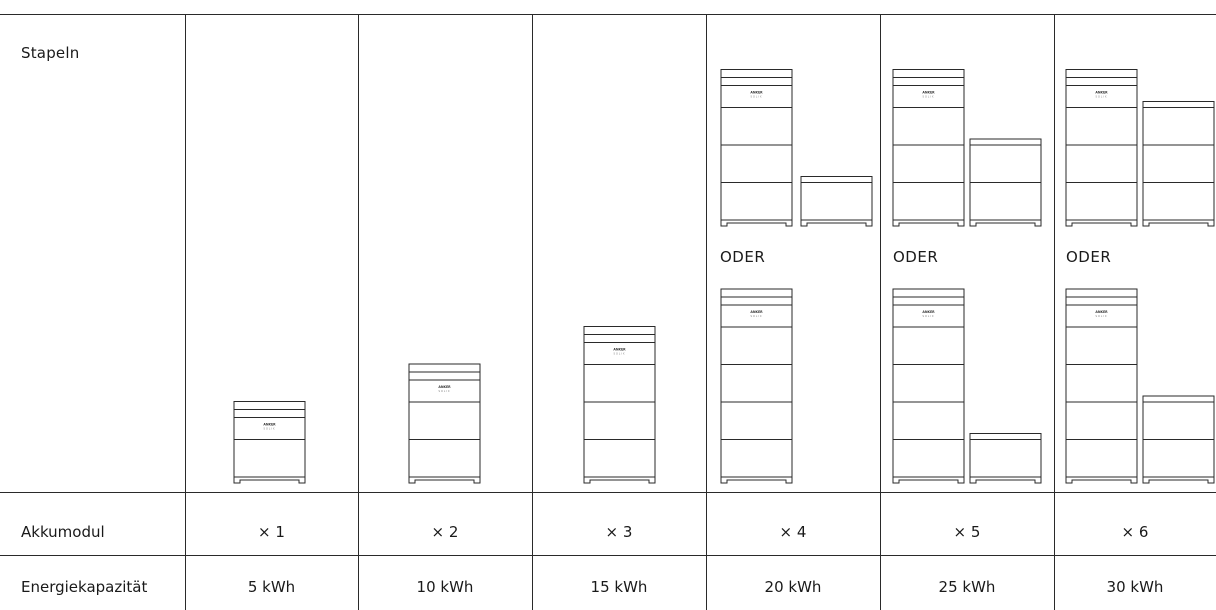  Describe the element at coordinates (84, 587) in the screenshot. I see `capacity-row-label: Energiekapazität` at that location.